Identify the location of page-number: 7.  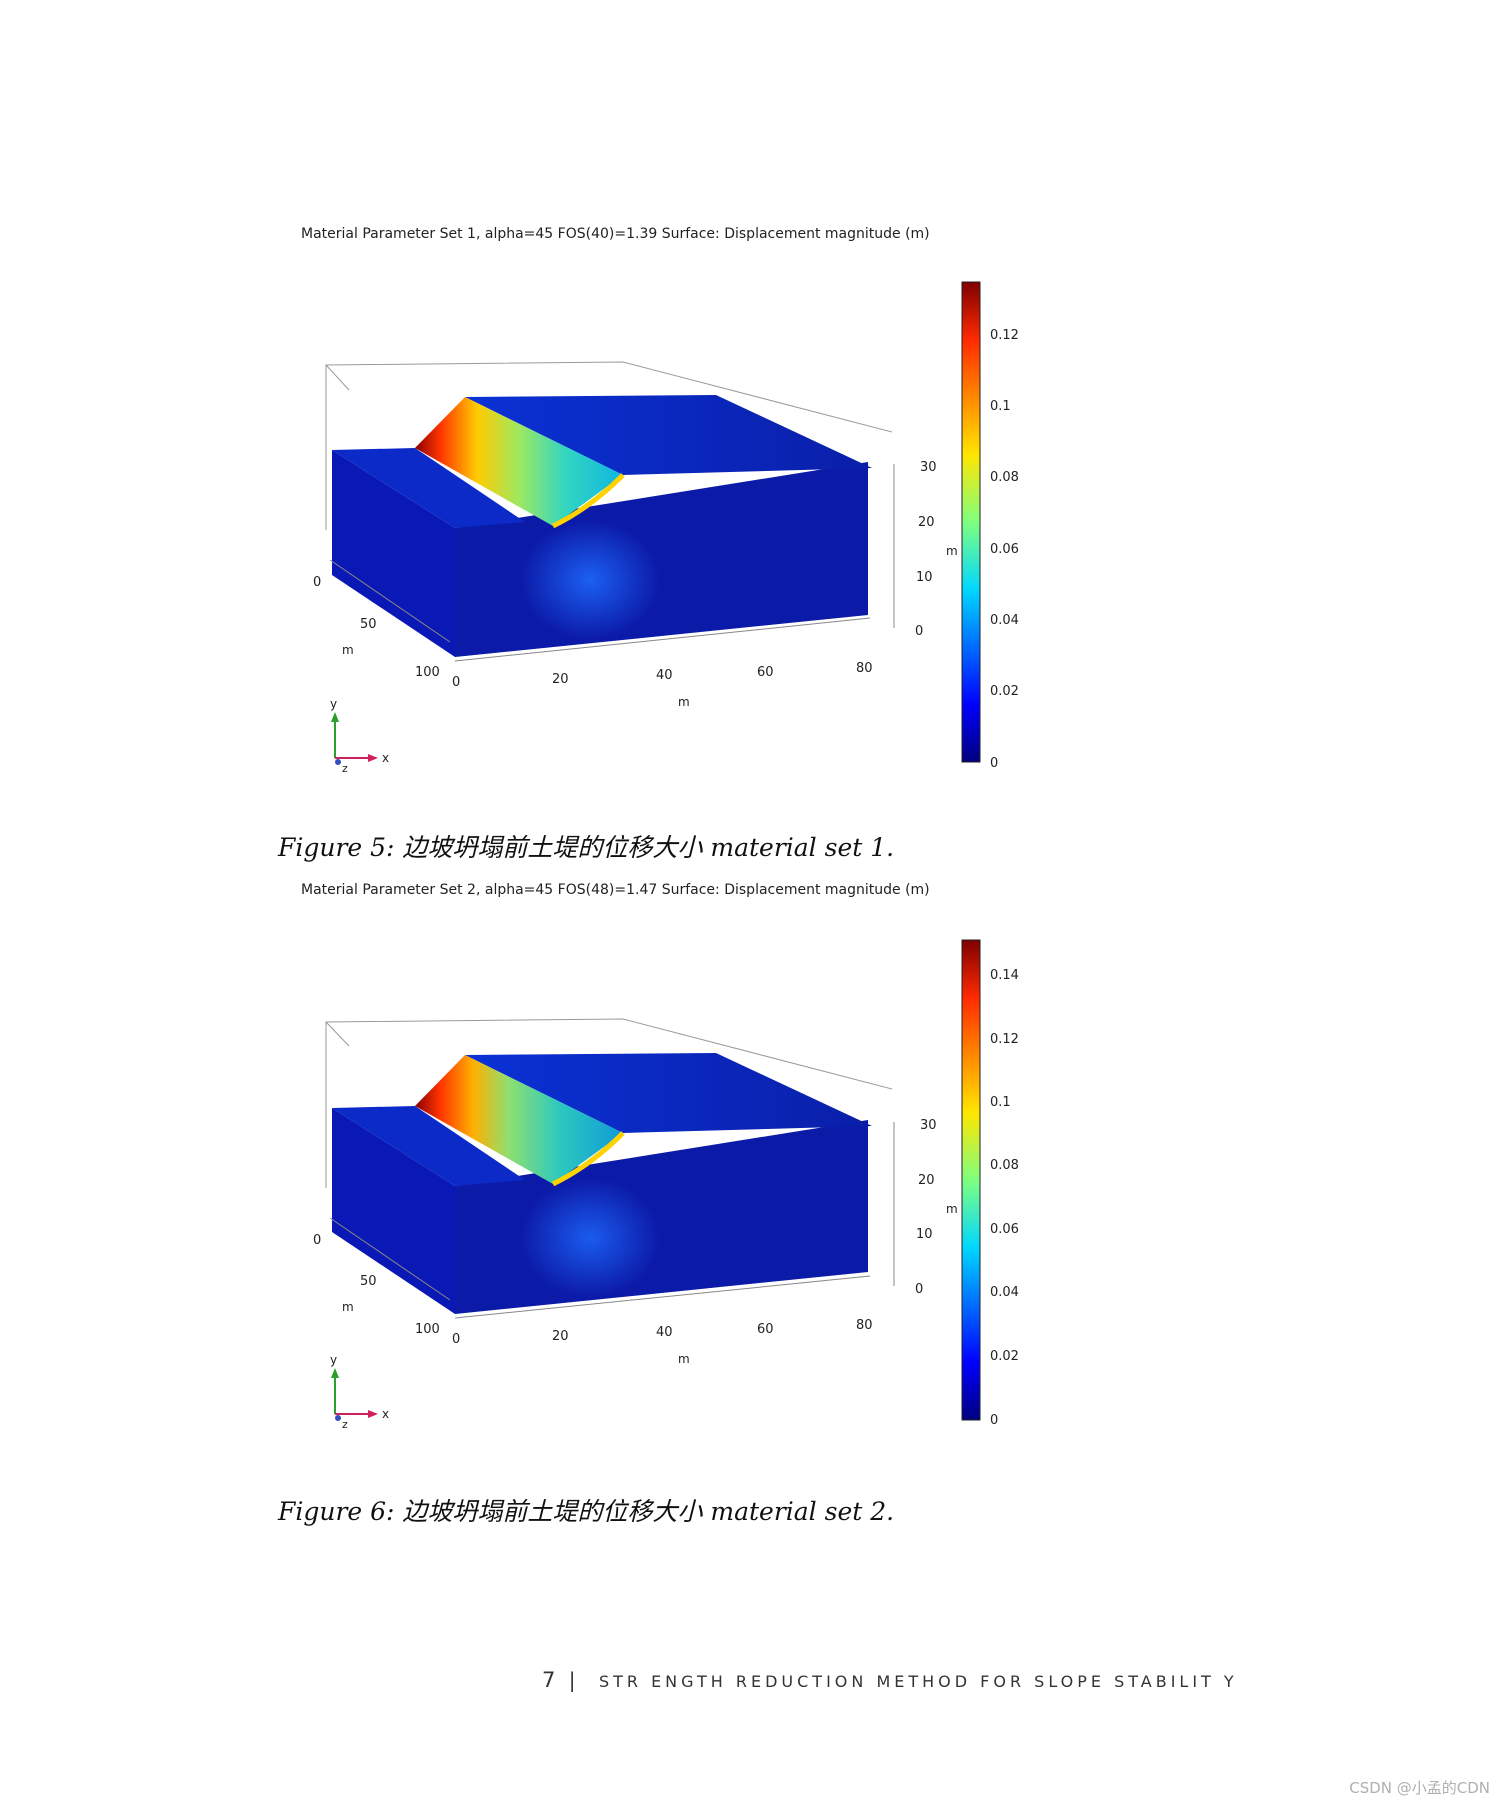
(549, 1680).